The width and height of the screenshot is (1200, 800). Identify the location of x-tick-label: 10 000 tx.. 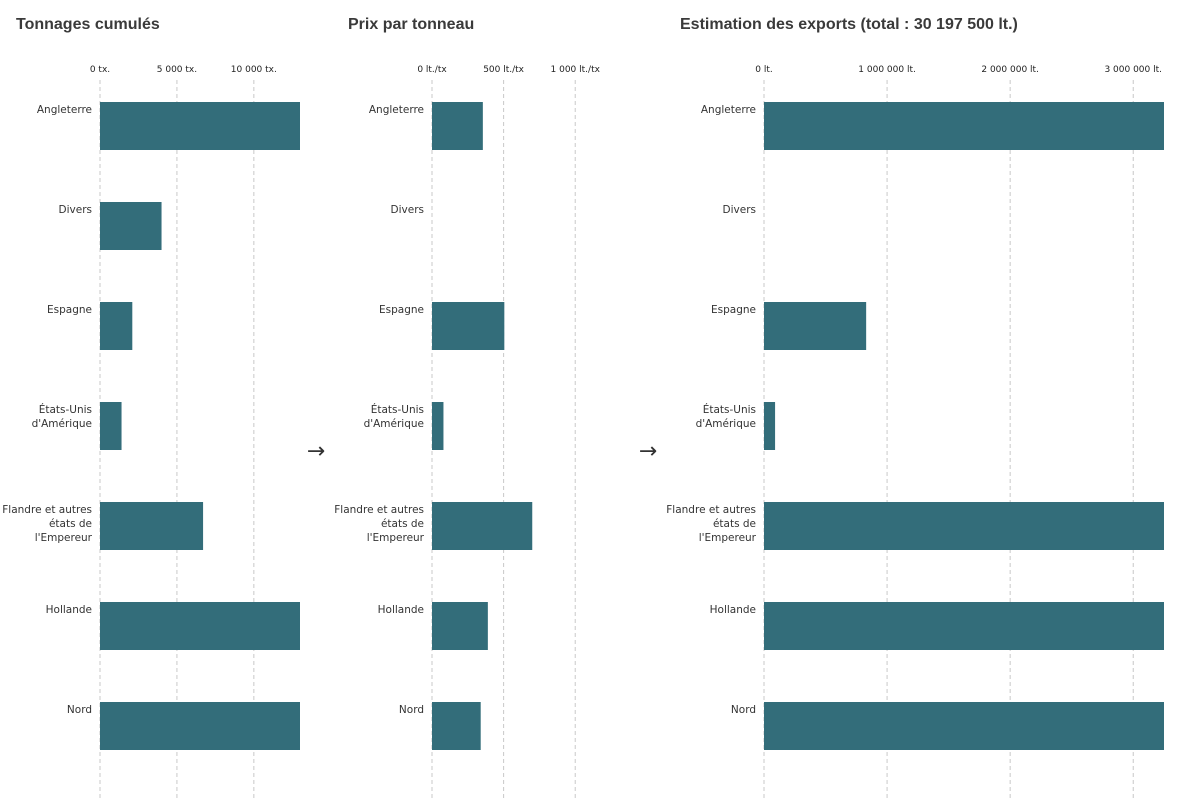
(254, 70).